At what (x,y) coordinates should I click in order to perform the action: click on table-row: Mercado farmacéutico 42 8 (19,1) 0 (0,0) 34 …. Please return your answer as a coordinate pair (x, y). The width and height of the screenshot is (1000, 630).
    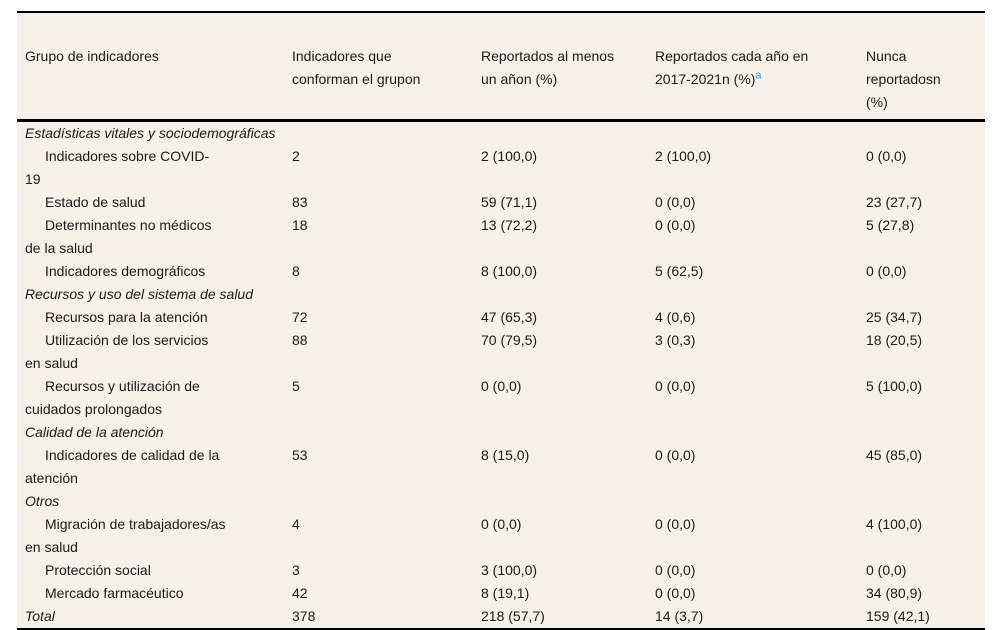
    Looking at the image, I should click on (501, 593).